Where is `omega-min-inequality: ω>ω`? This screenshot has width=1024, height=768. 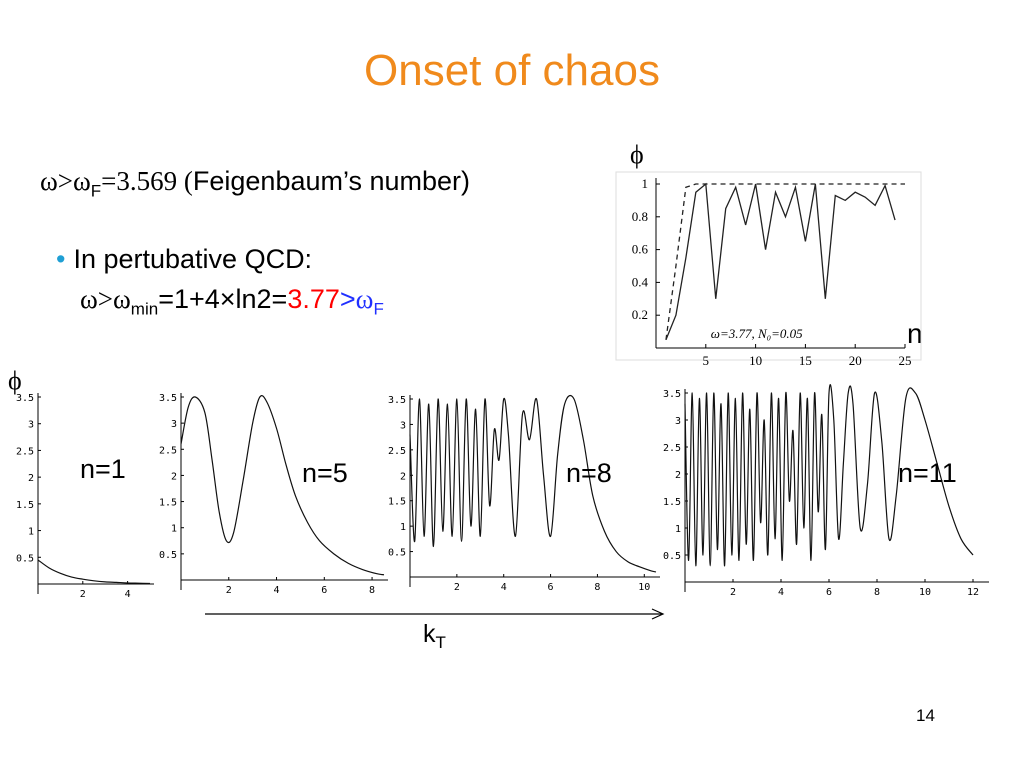 omega-min-inequality: ω>ω is located at coordinates (105, 299).